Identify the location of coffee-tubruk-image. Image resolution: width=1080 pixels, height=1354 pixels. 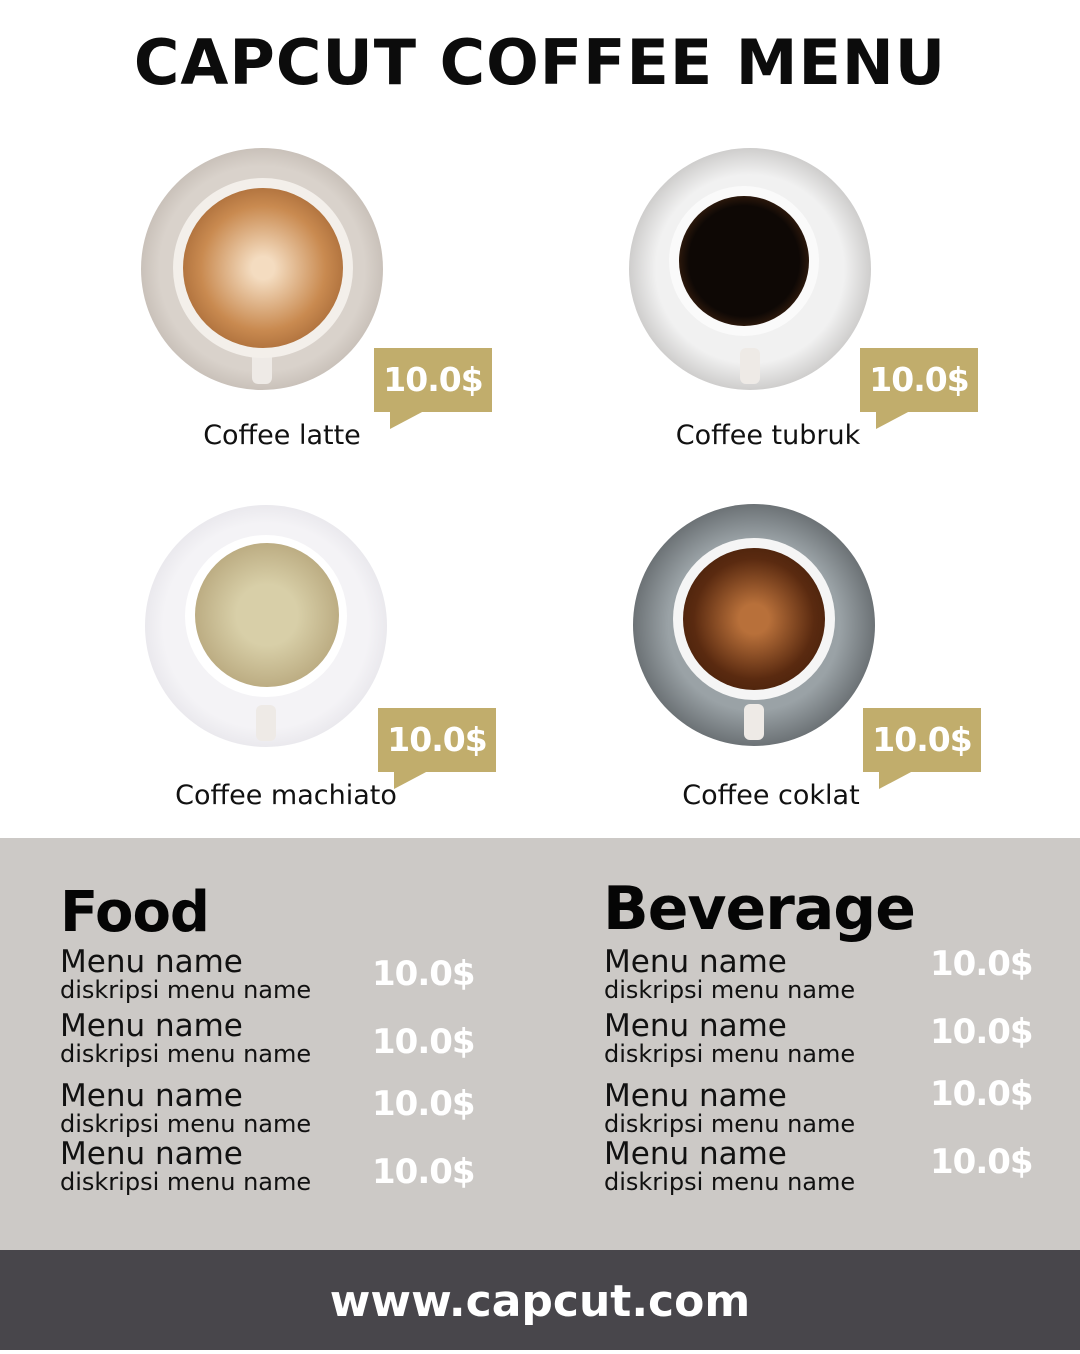
(750, 269).